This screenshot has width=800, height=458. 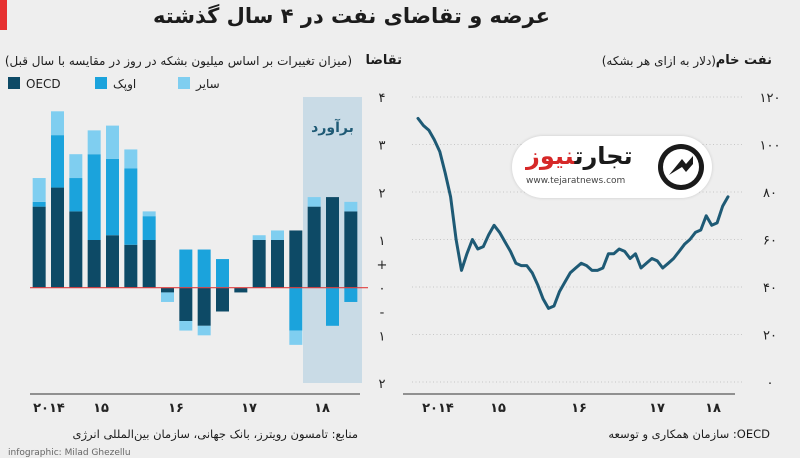 I want to click on accent-bar, so click(x=3, y=15).